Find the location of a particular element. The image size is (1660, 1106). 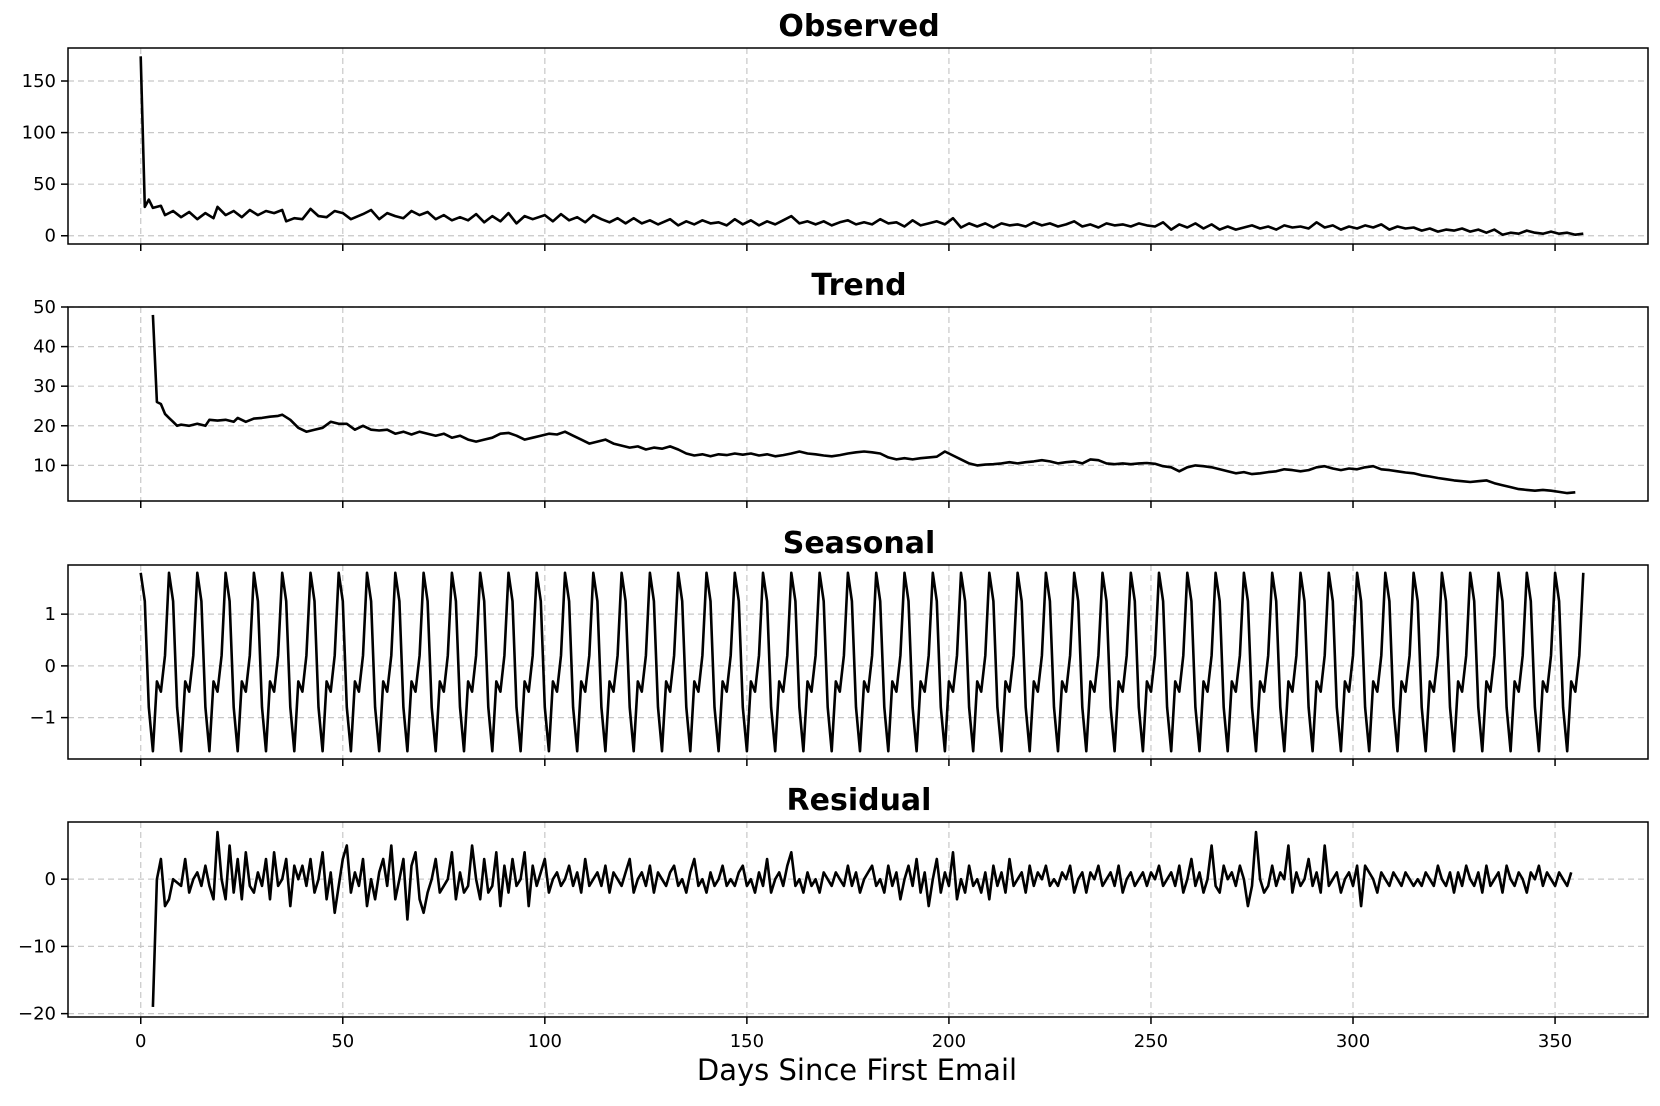

observed-y-tick-label: 150 is located at coordinates (39, 81).